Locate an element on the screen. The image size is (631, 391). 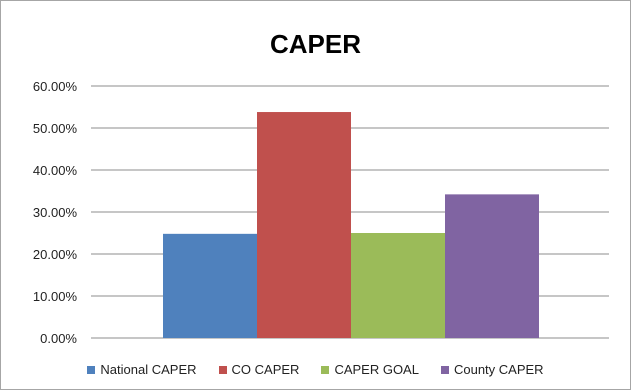
legend-label: CAPER GOAL is located at coordinates (376, 369).